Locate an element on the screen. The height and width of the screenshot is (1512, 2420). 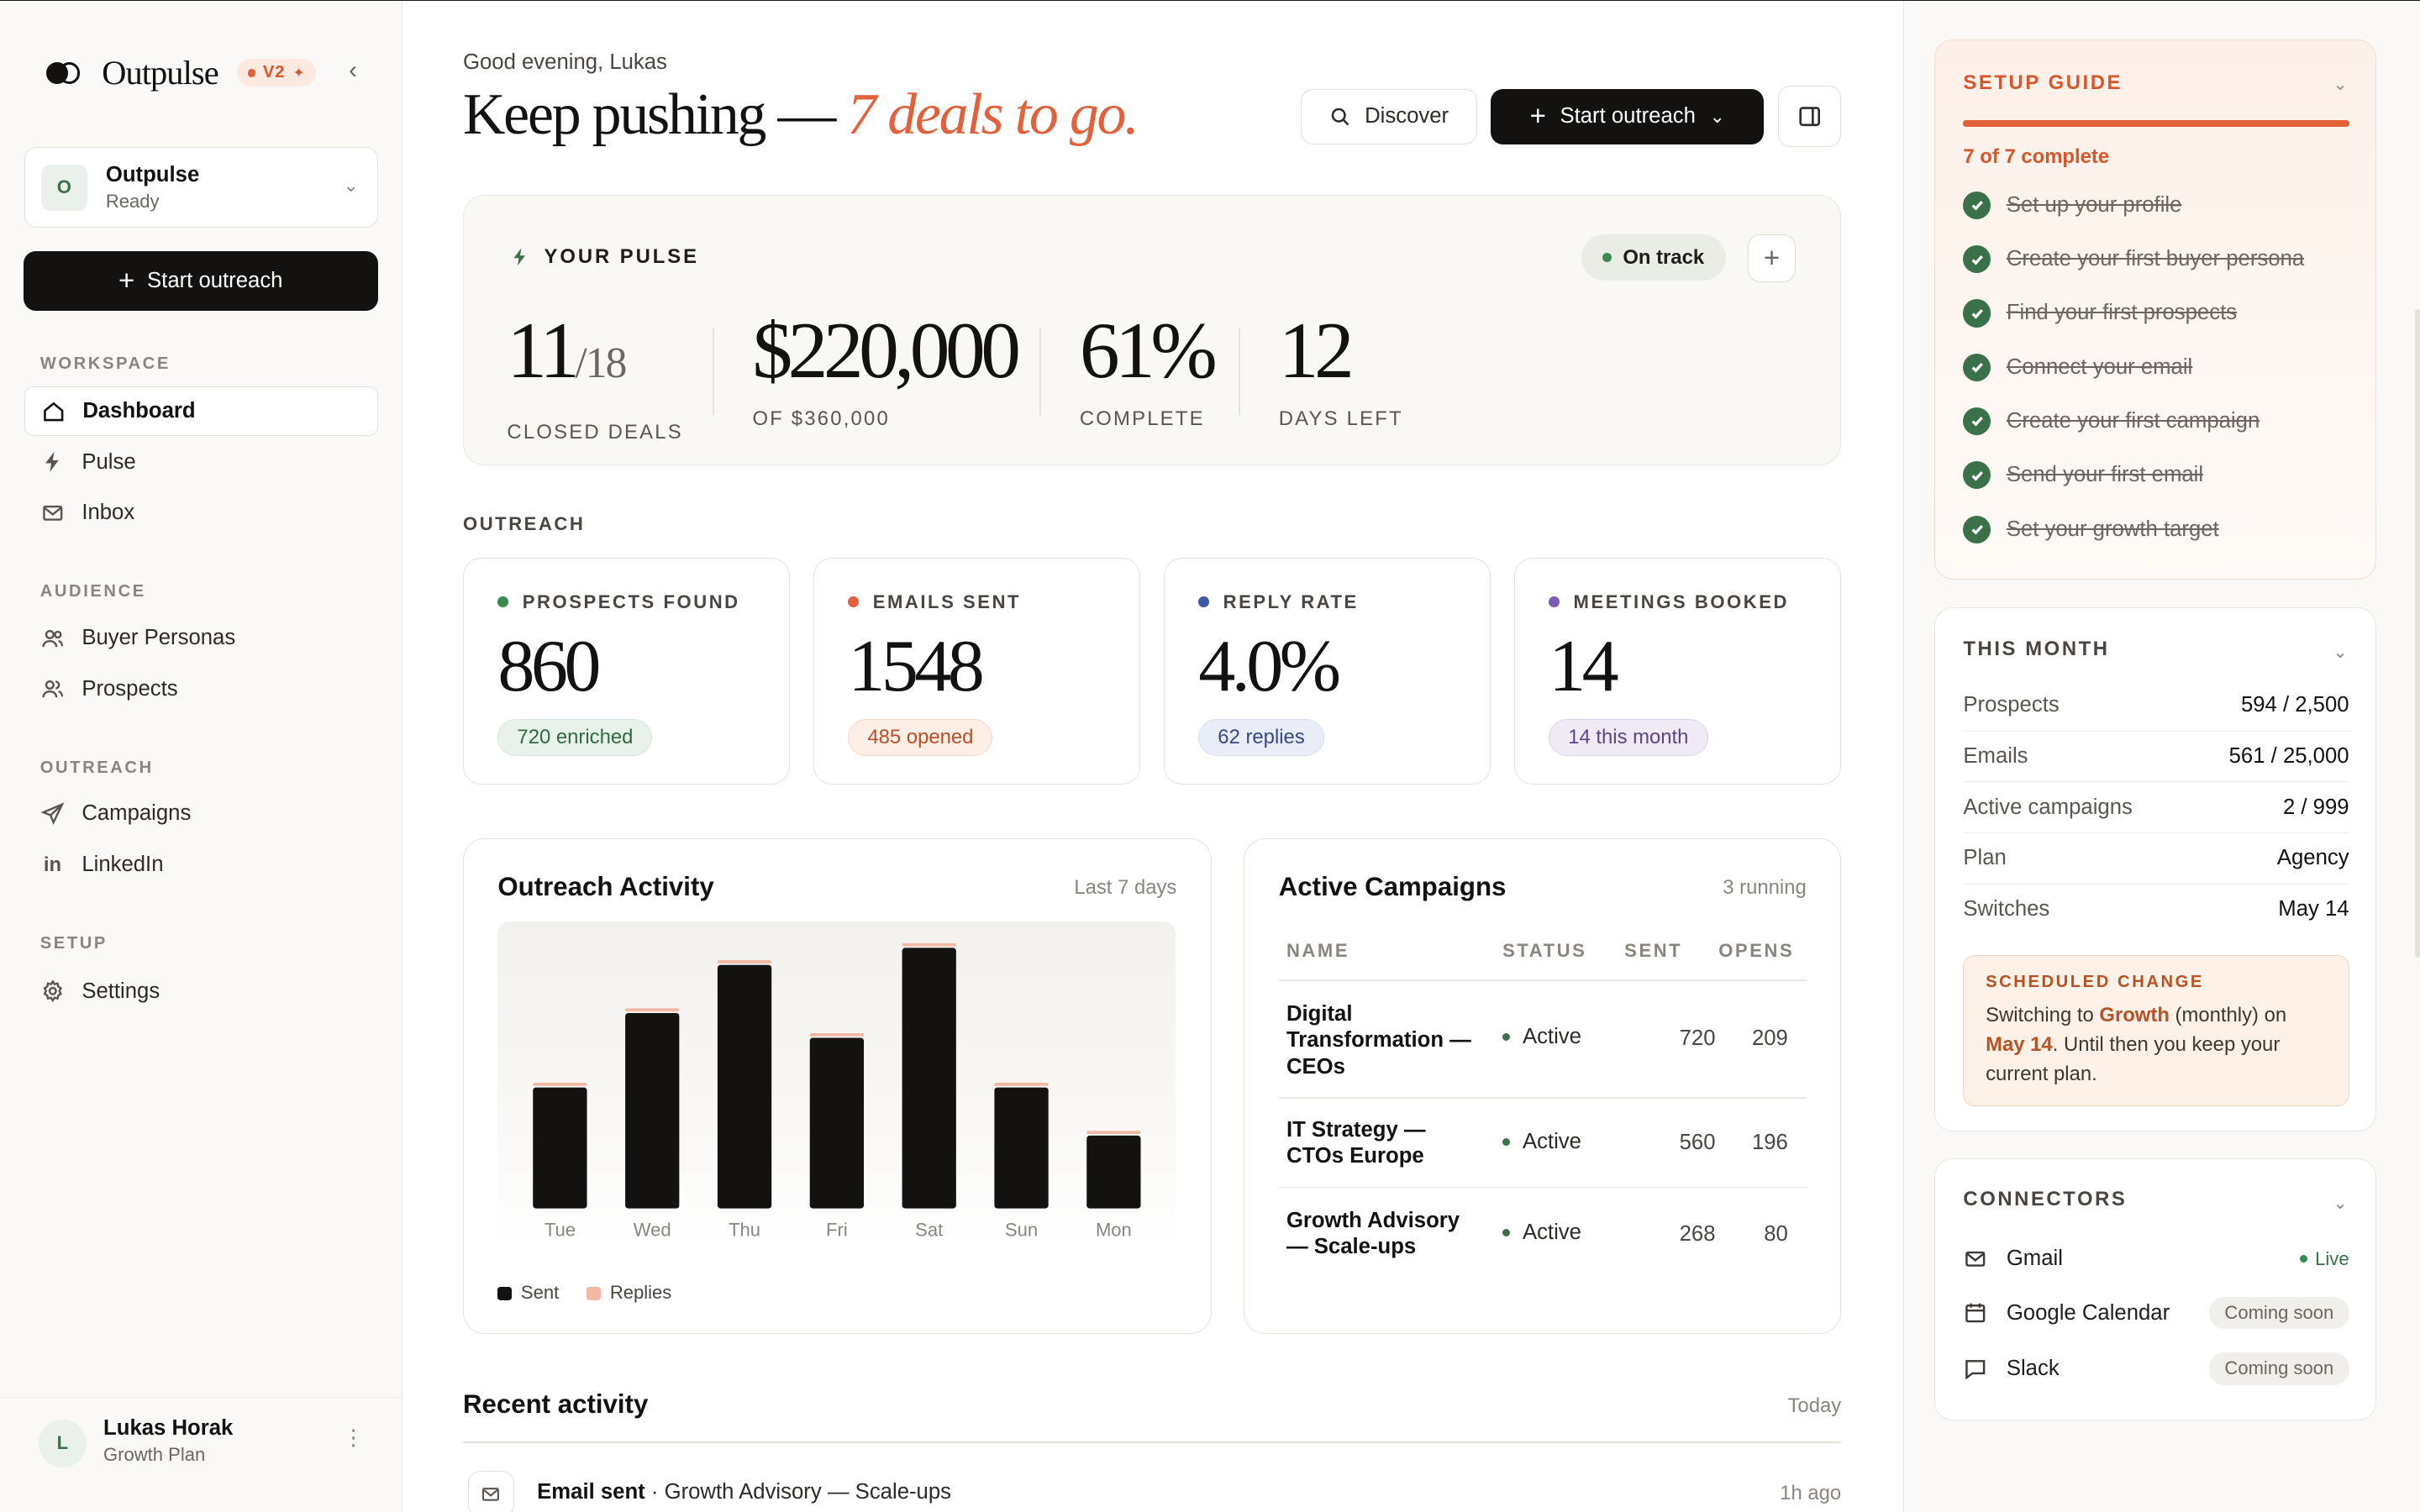
more-vertical-icon: ⋮ is located at coordinates (353, 1438).